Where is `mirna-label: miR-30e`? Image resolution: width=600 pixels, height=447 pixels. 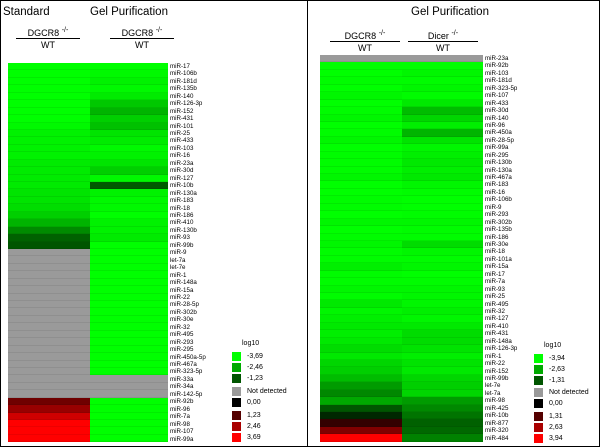
mirna-label: miR-30e is located at coordinates (182, 320).